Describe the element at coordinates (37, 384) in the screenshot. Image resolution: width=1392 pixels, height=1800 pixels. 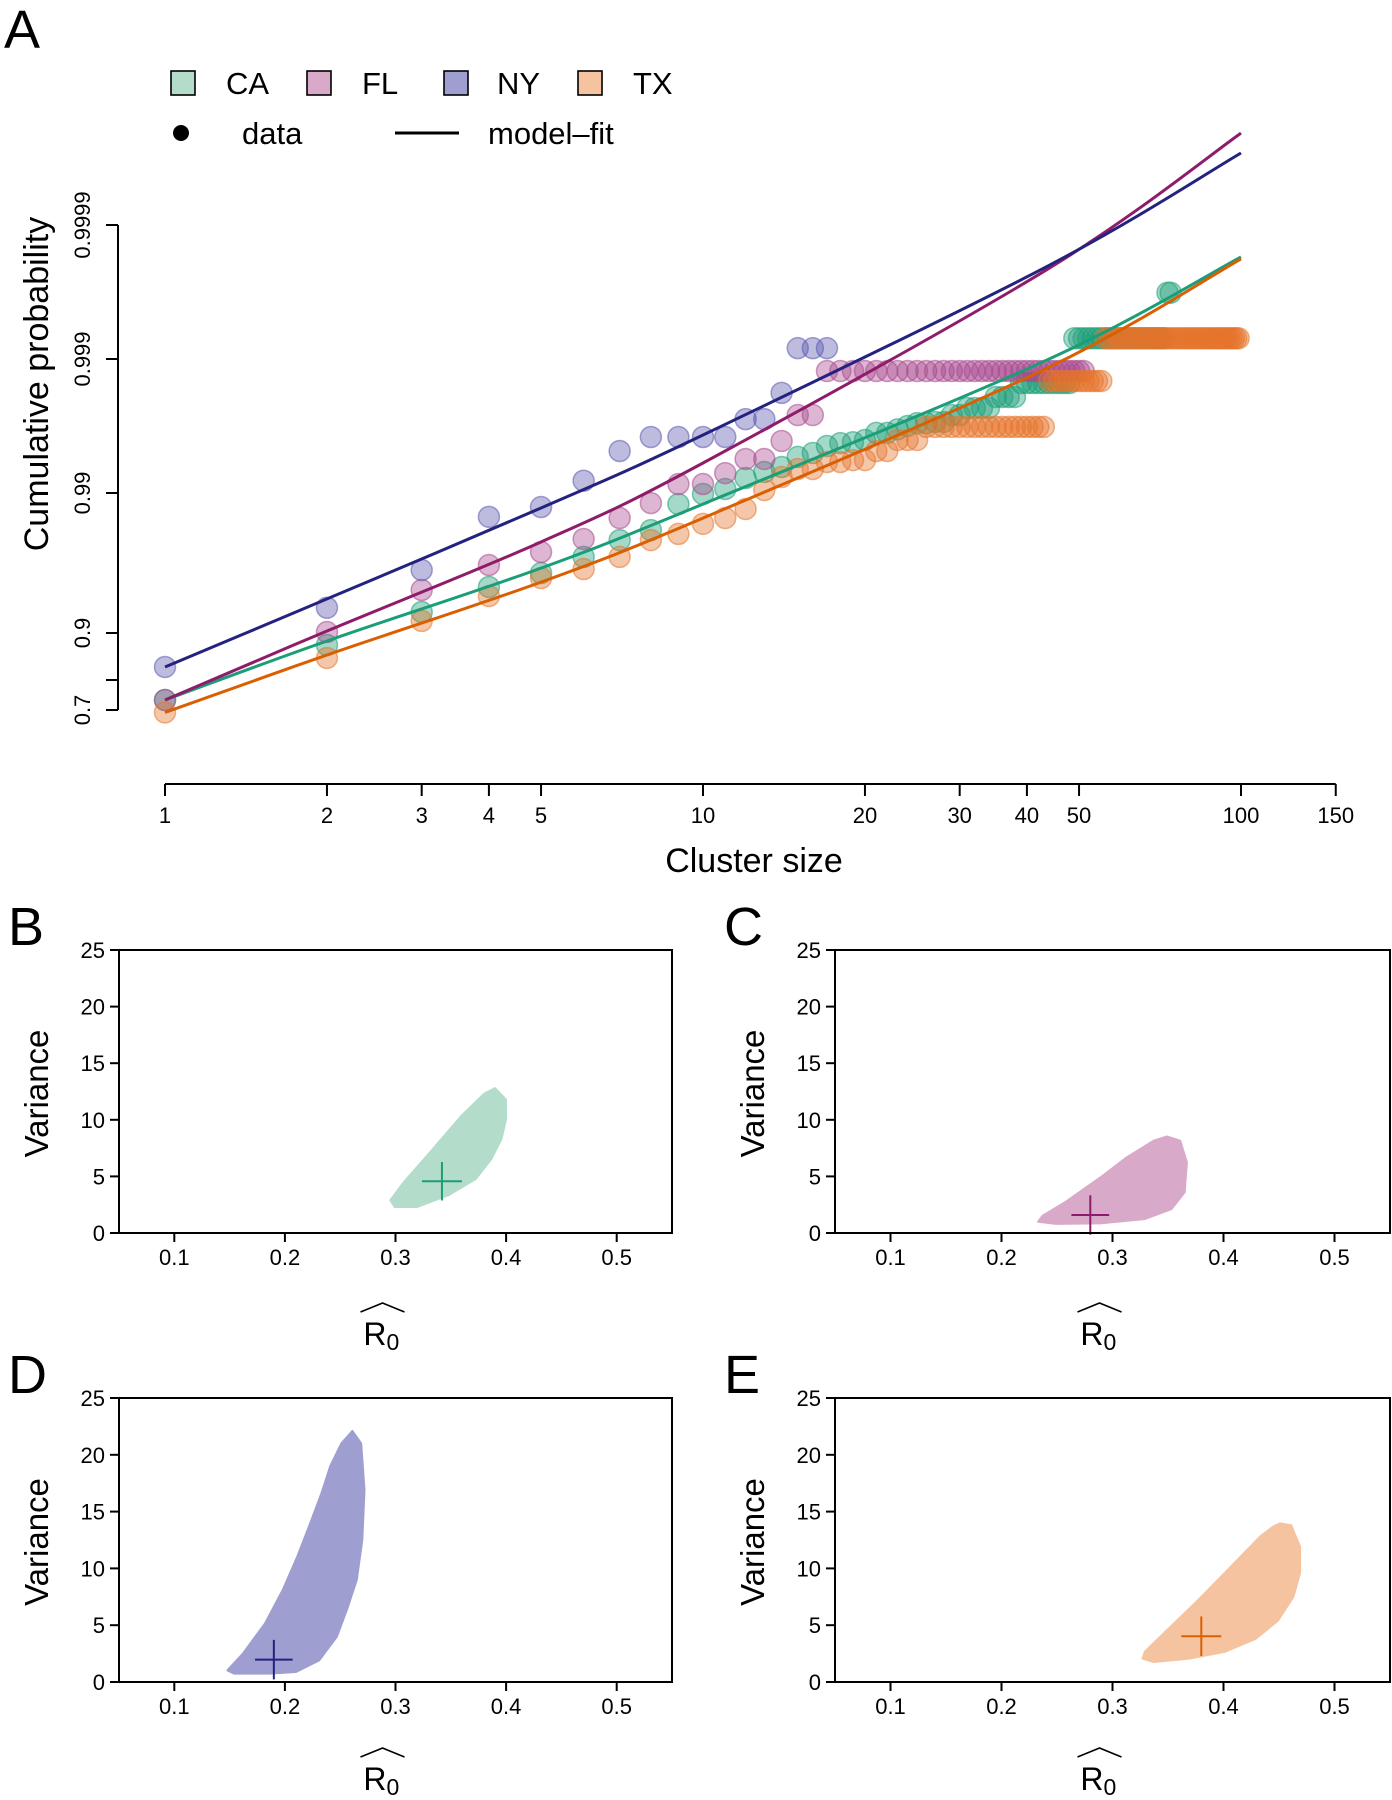
I see `y-axis-title: Cumulative probability` at that location.